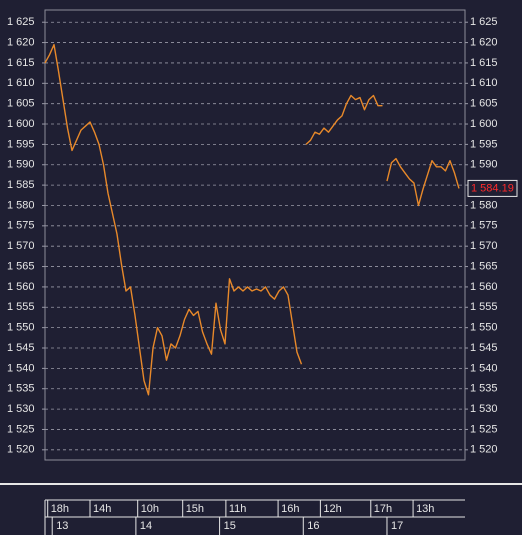 This screenshot has width=522, height=535. I want to click on x-tick-label: 13h, so click(425, 509).